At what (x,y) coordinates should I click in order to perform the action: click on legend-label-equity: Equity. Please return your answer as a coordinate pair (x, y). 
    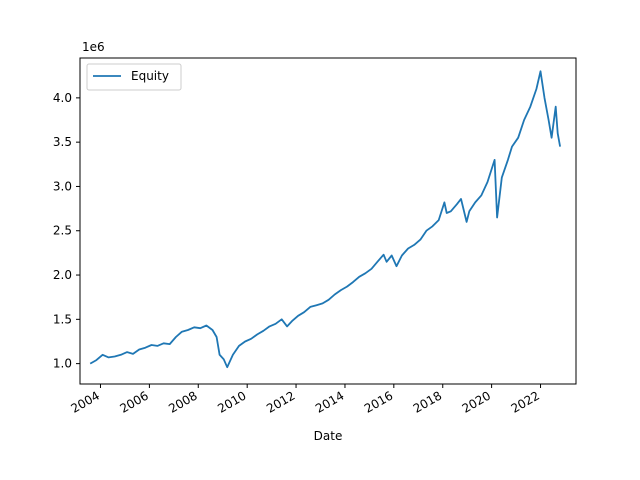
    Looking at the image, I should click on (150, 76).